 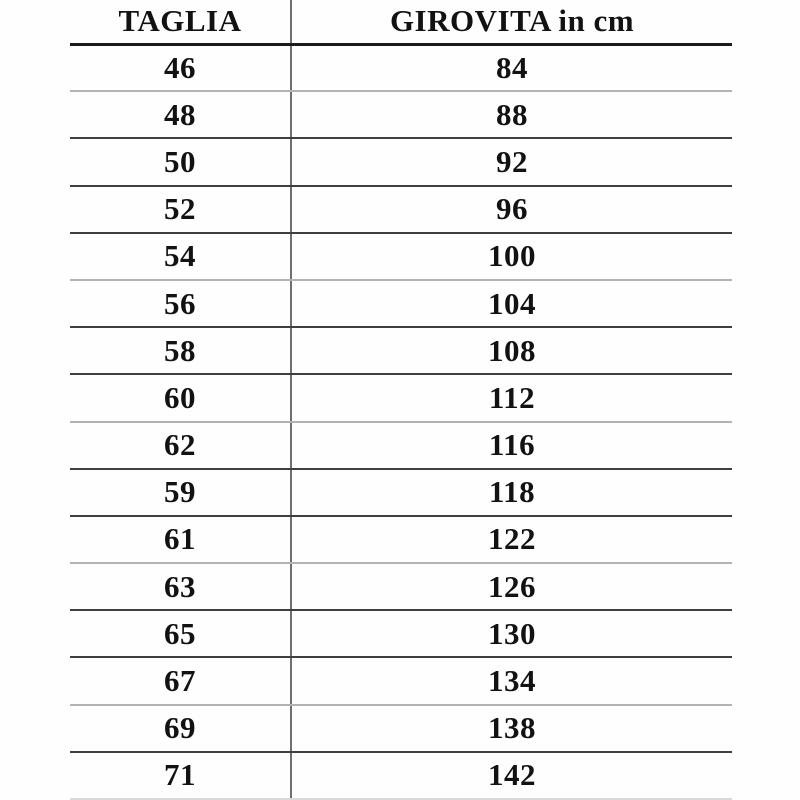 What do you see at coordinates (181, 209) in the screenshot?
I see `taglia-cell: 52` at bounding box center [181, 209].